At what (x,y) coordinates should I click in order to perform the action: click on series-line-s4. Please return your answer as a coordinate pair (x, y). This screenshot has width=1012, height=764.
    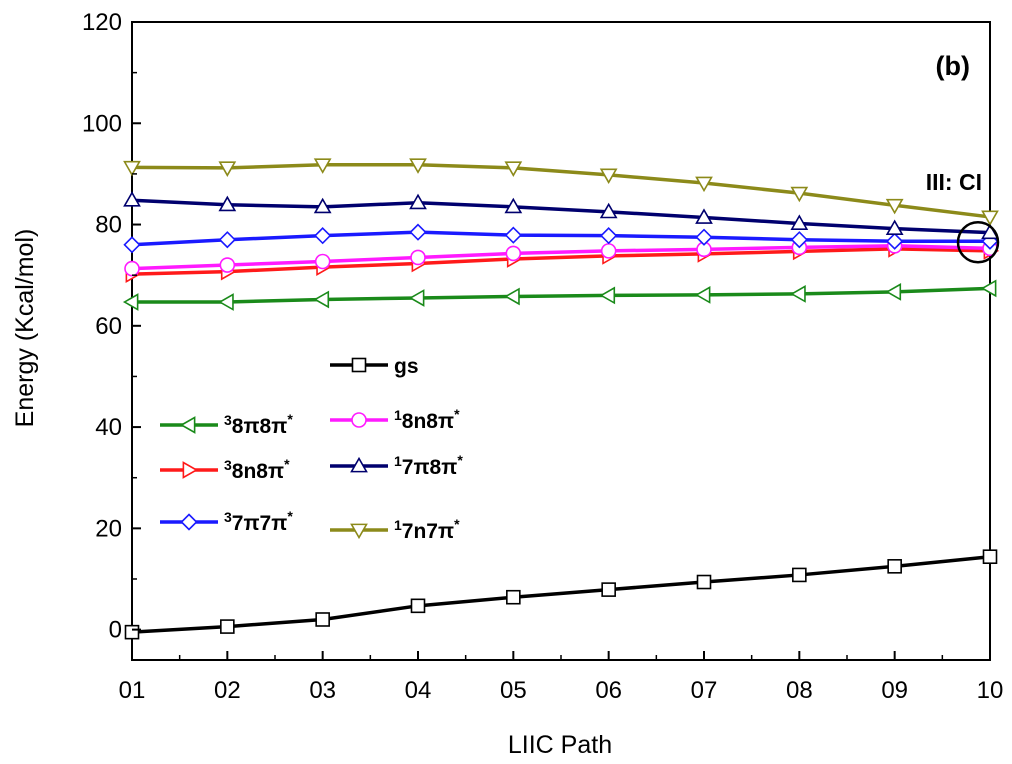
    Looking at the image, I should click on (561, 257).